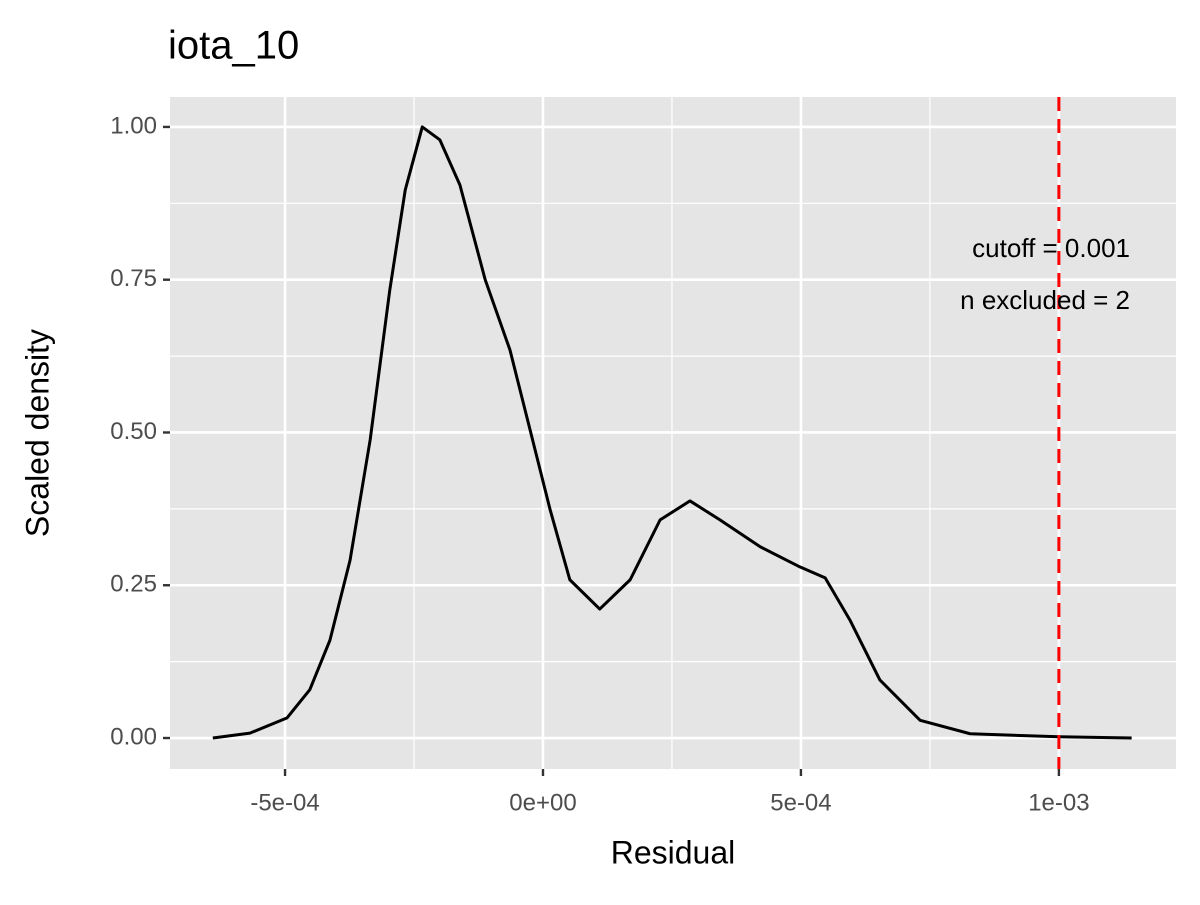  Describe the element at coordinates (133, 278) in the screenshot. I see `y-tick-label: 0.75` at that location.